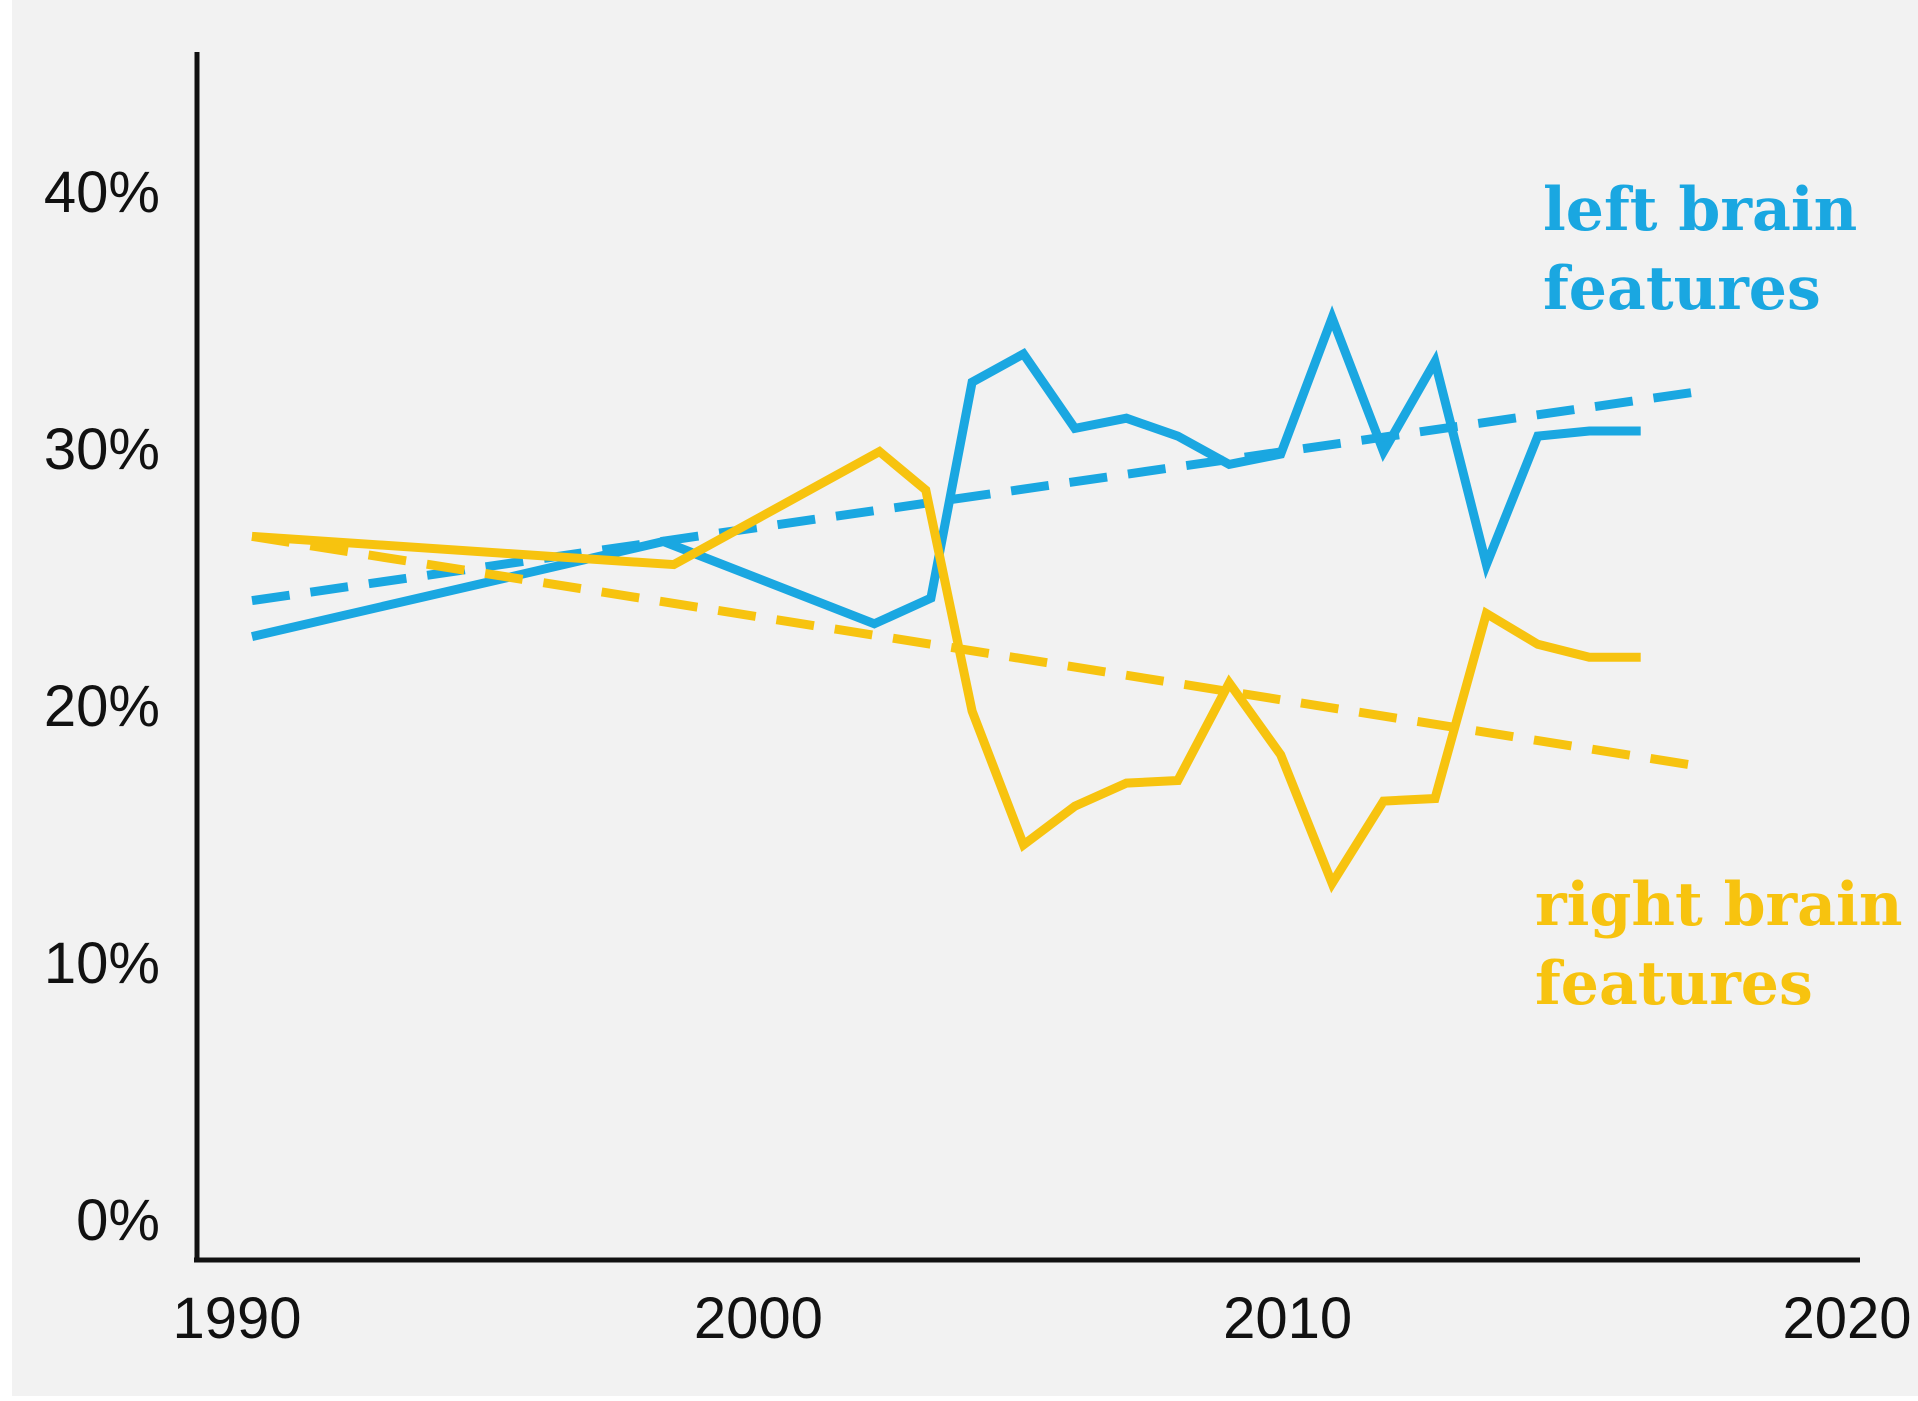 This screenshot has height=1401, width=1918. What do you see at coordinates (118, 1220) in the screenshot?
I see `y-tick-label-0: 0%` at bounding box center [118, 1220].